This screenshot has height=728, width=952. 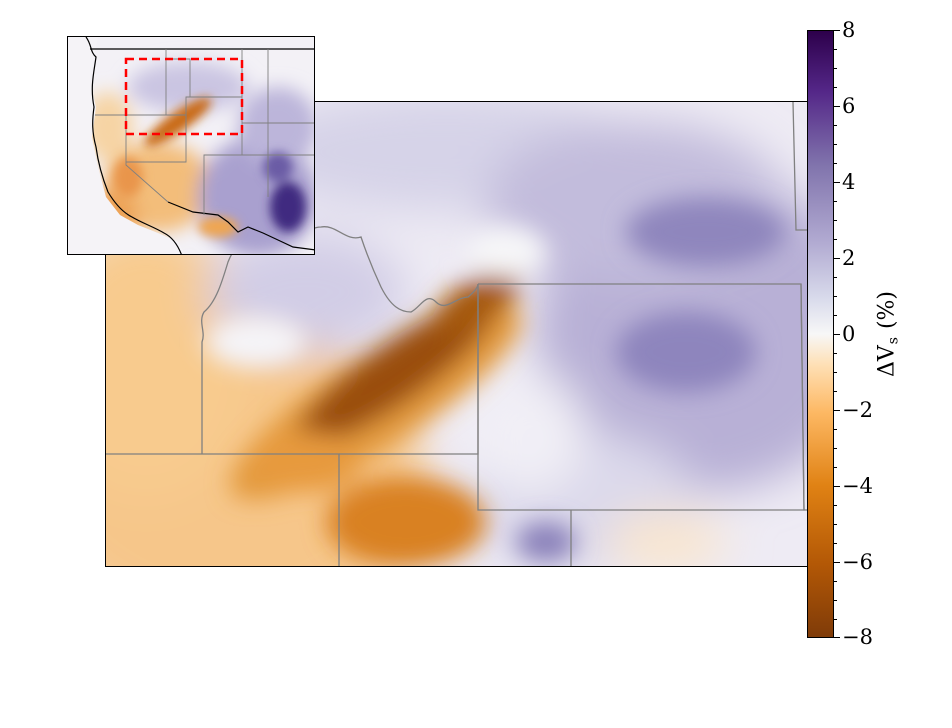 What do you see at coordinates (156, 139) in the screenshot?
I see `inset-border-nv-ut` at bounding box center [156, 139].